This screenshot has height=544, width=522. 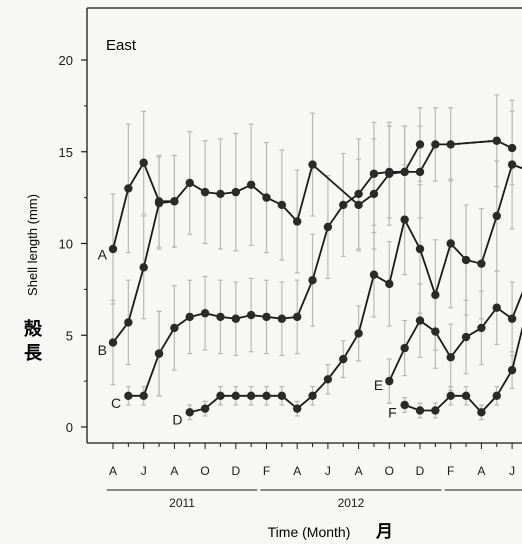 I want to click on x-axis-label: Time (Month), so click(x=309, y=532).